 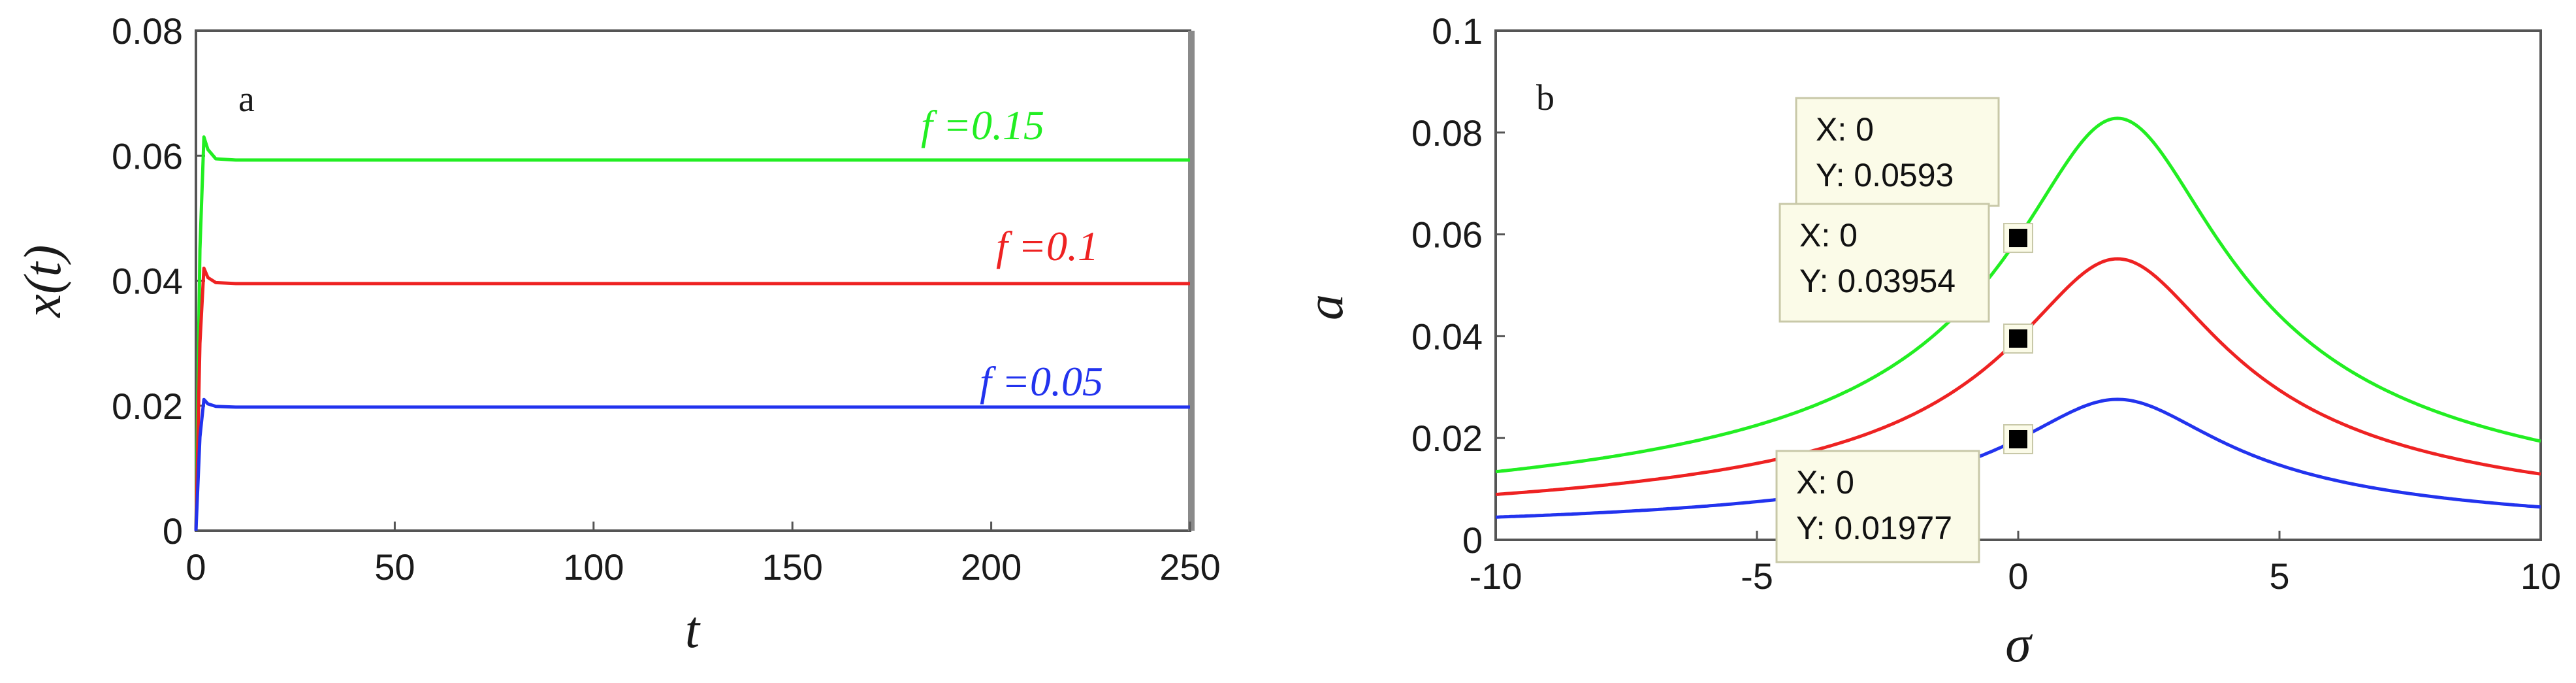 I want to click on chart-a-x-tick-label: 250, so click(x=1189, y=567).